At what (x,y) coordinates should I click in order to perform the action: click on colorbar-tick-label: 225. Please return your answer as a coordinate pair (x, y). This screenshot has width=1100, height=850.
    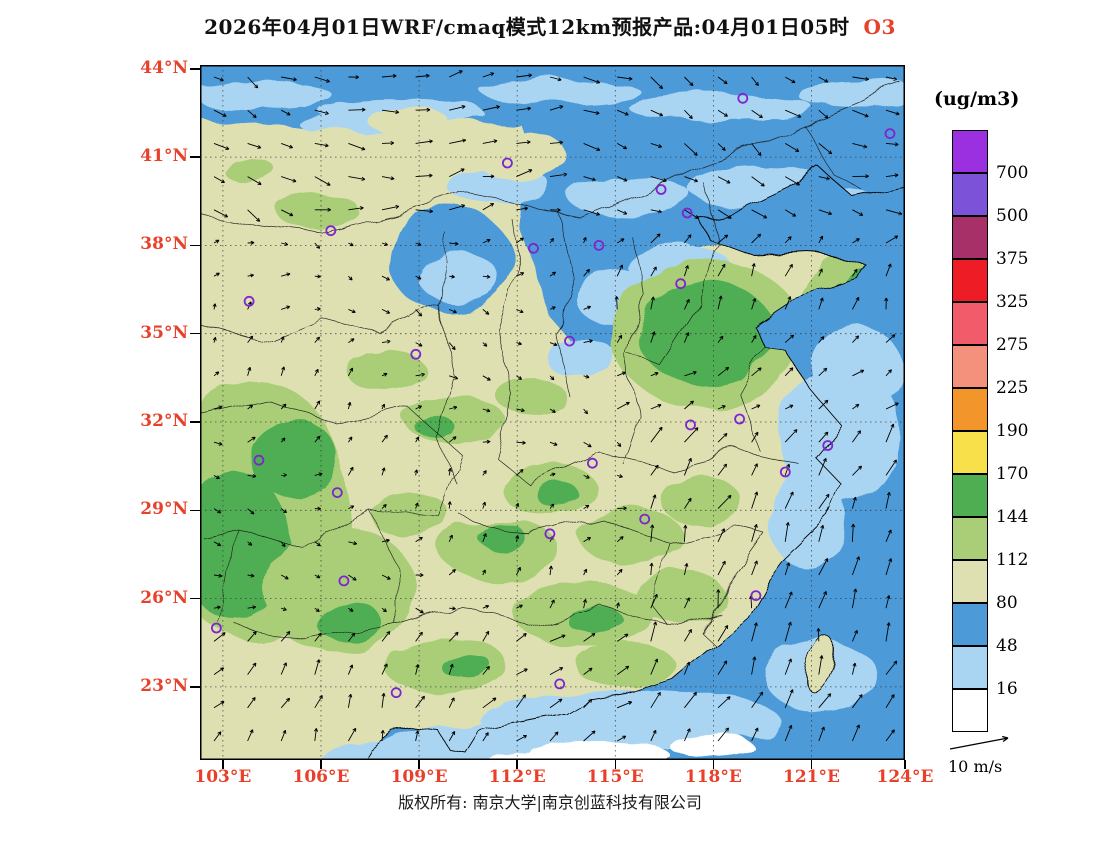
    Looking at the image, I should click on (1012, 388).